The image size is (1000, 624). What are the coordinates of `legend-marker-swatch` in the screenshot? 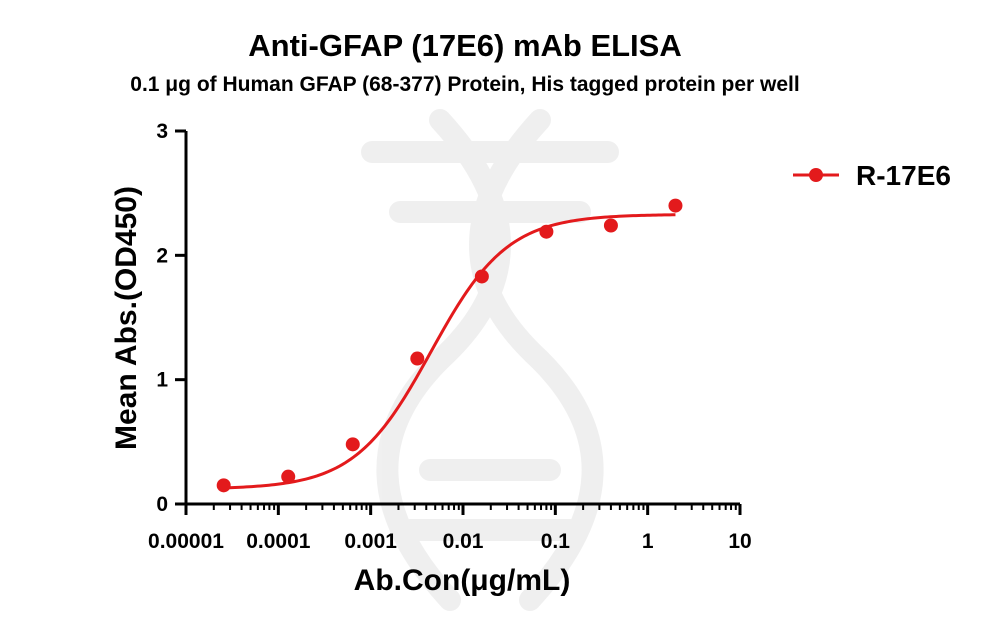 It's located at (816, 175).